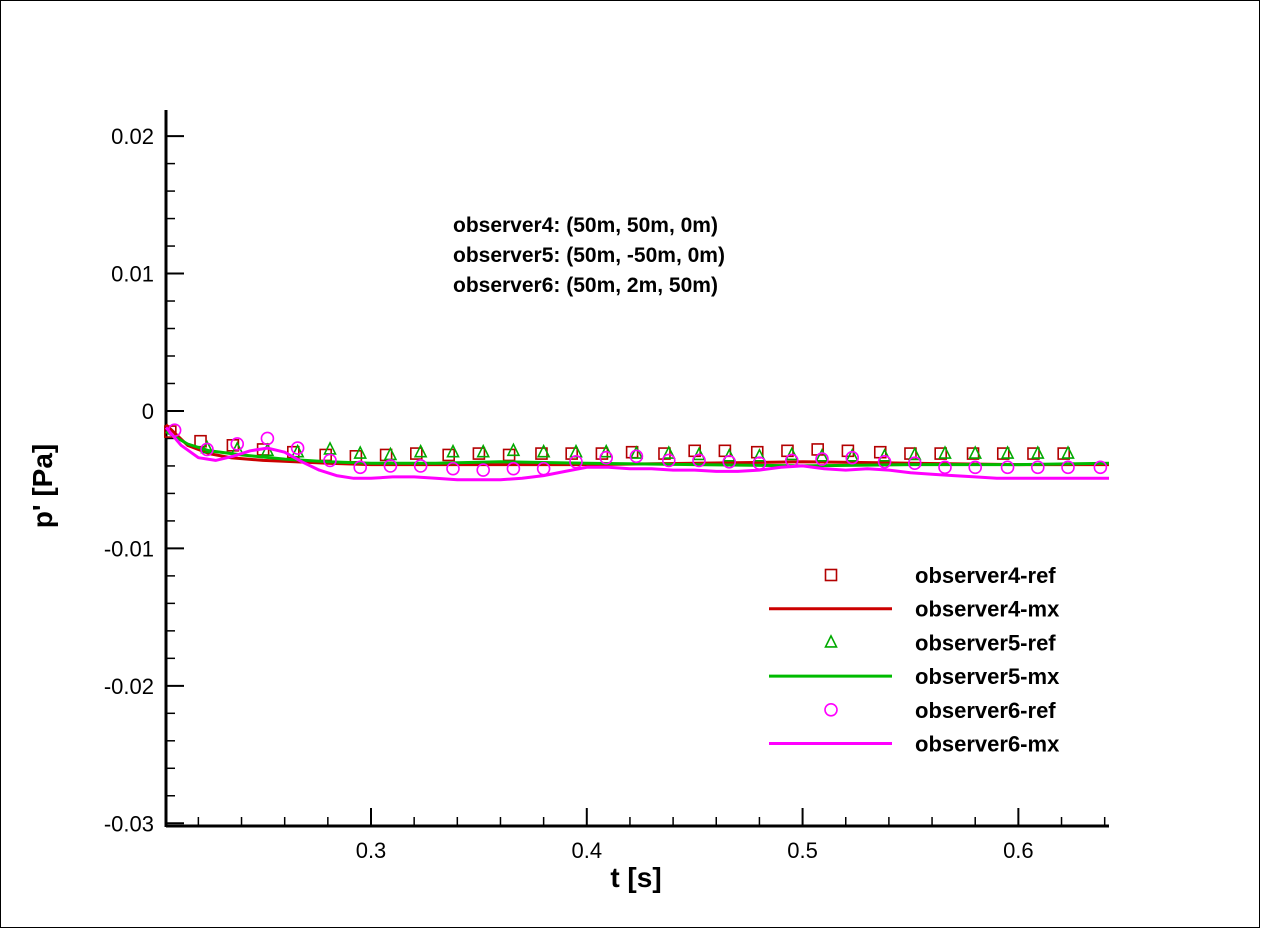 The image size is (1261, 929). Describe the element at coordinates (985, 710) in the screenshot. I see `legend-label: observer6-ref` at that location.